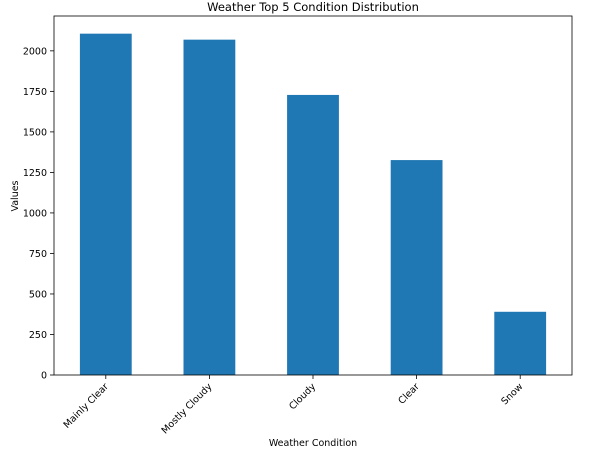  What do you see at coordinates (520, 343) in the screenshot?
I see `bar-snow` at bounding box center [520, 343].